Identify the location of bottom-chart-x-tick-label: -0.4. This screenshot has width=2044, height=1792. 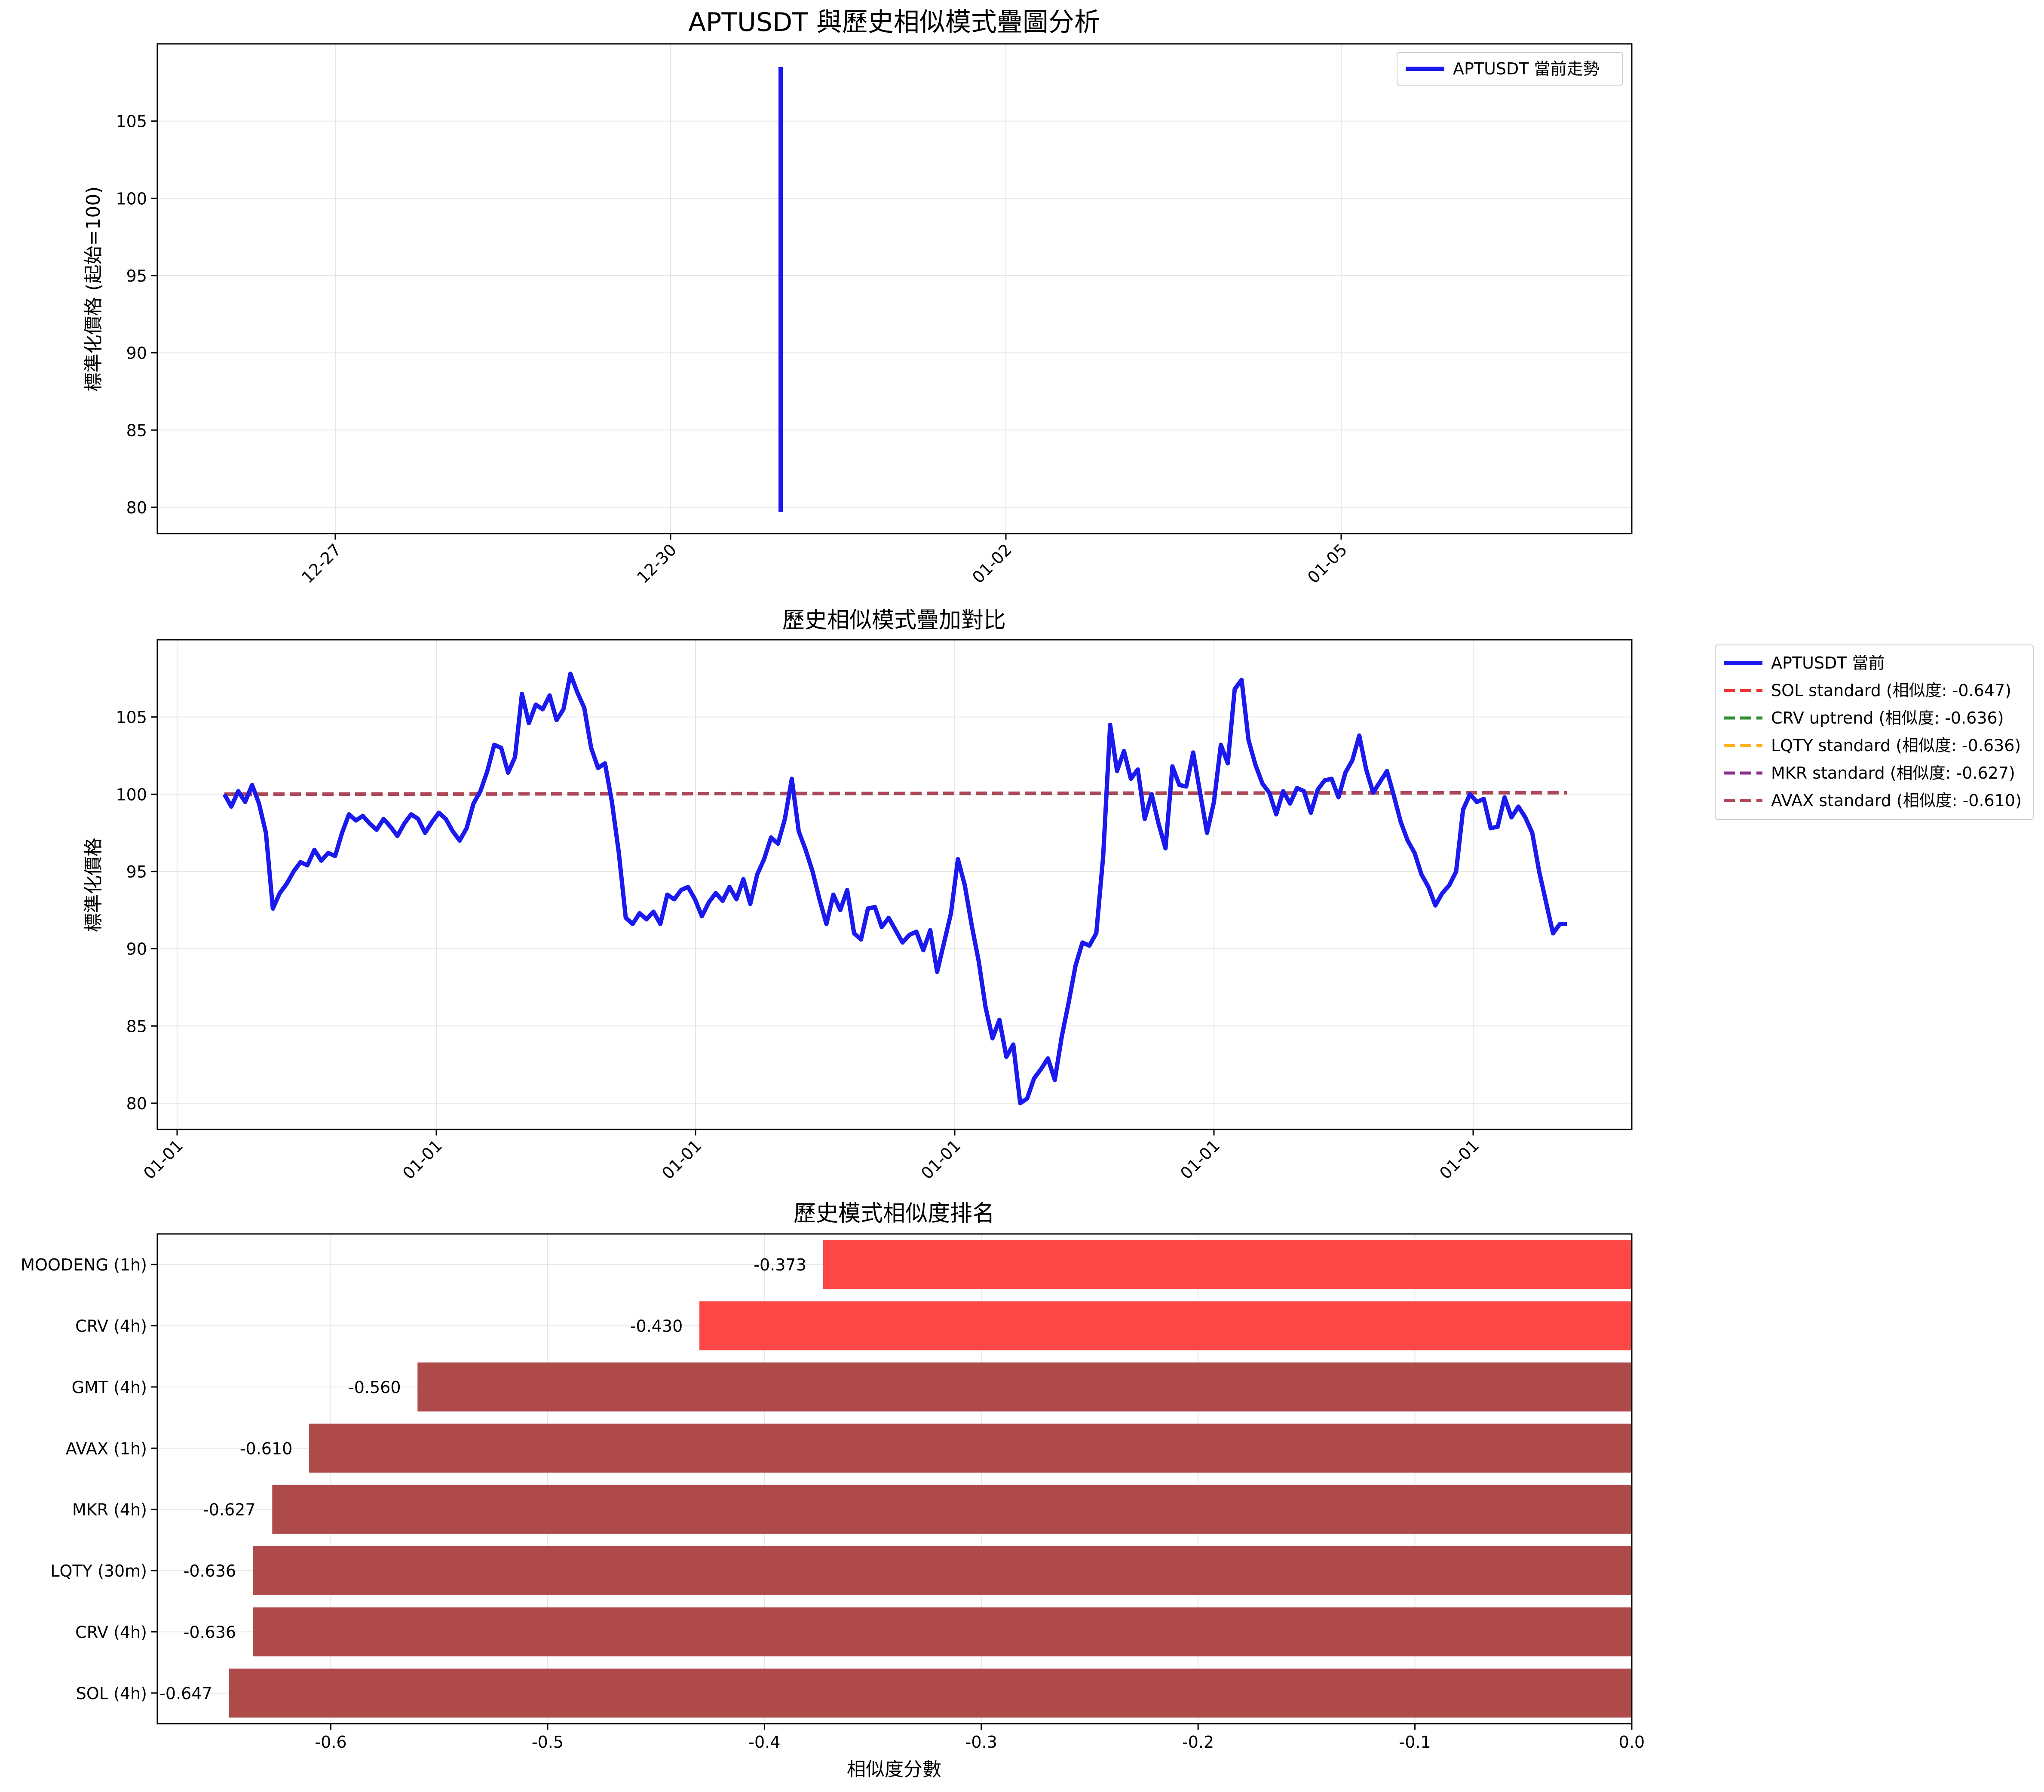
(764, 1743).